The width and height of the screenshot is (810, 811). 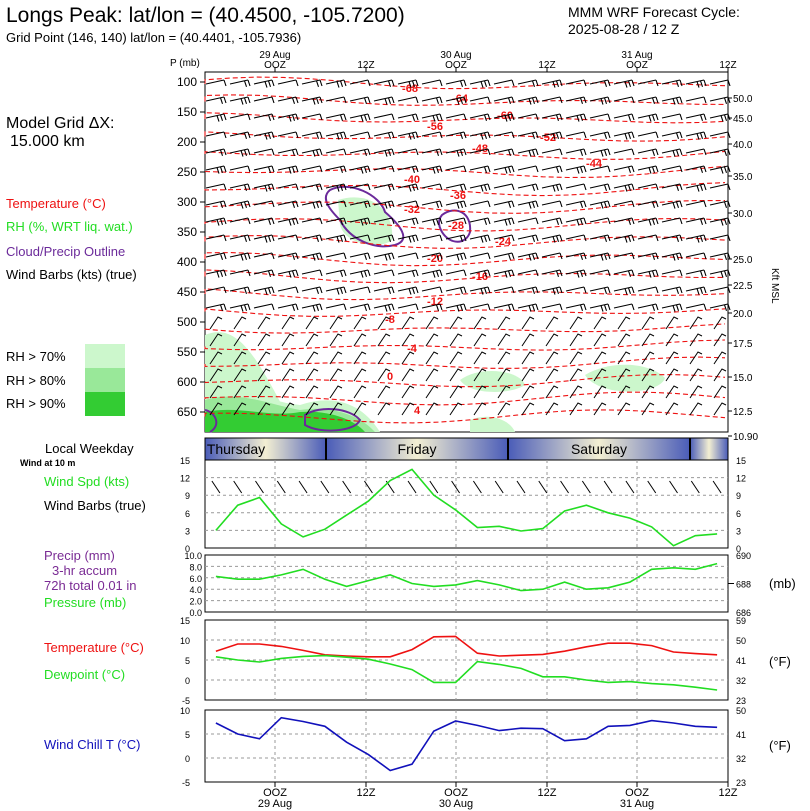 What do you see at coordinates (105, 380) in the screenshot?
I see `rh80-swatch` at bounding box center [105, 380].